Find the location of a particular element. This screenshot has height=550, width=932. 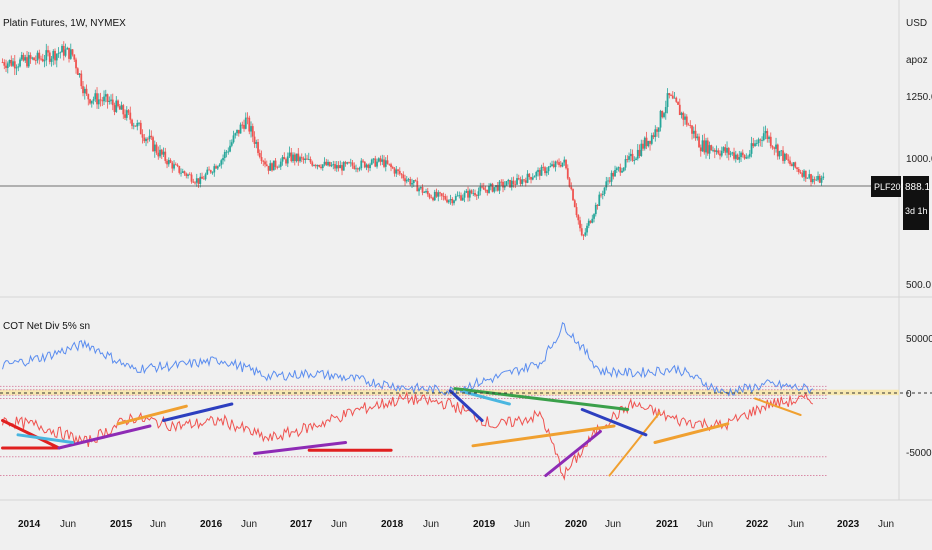

x-tick-label: 2014 is located at coordinates (29, 524).